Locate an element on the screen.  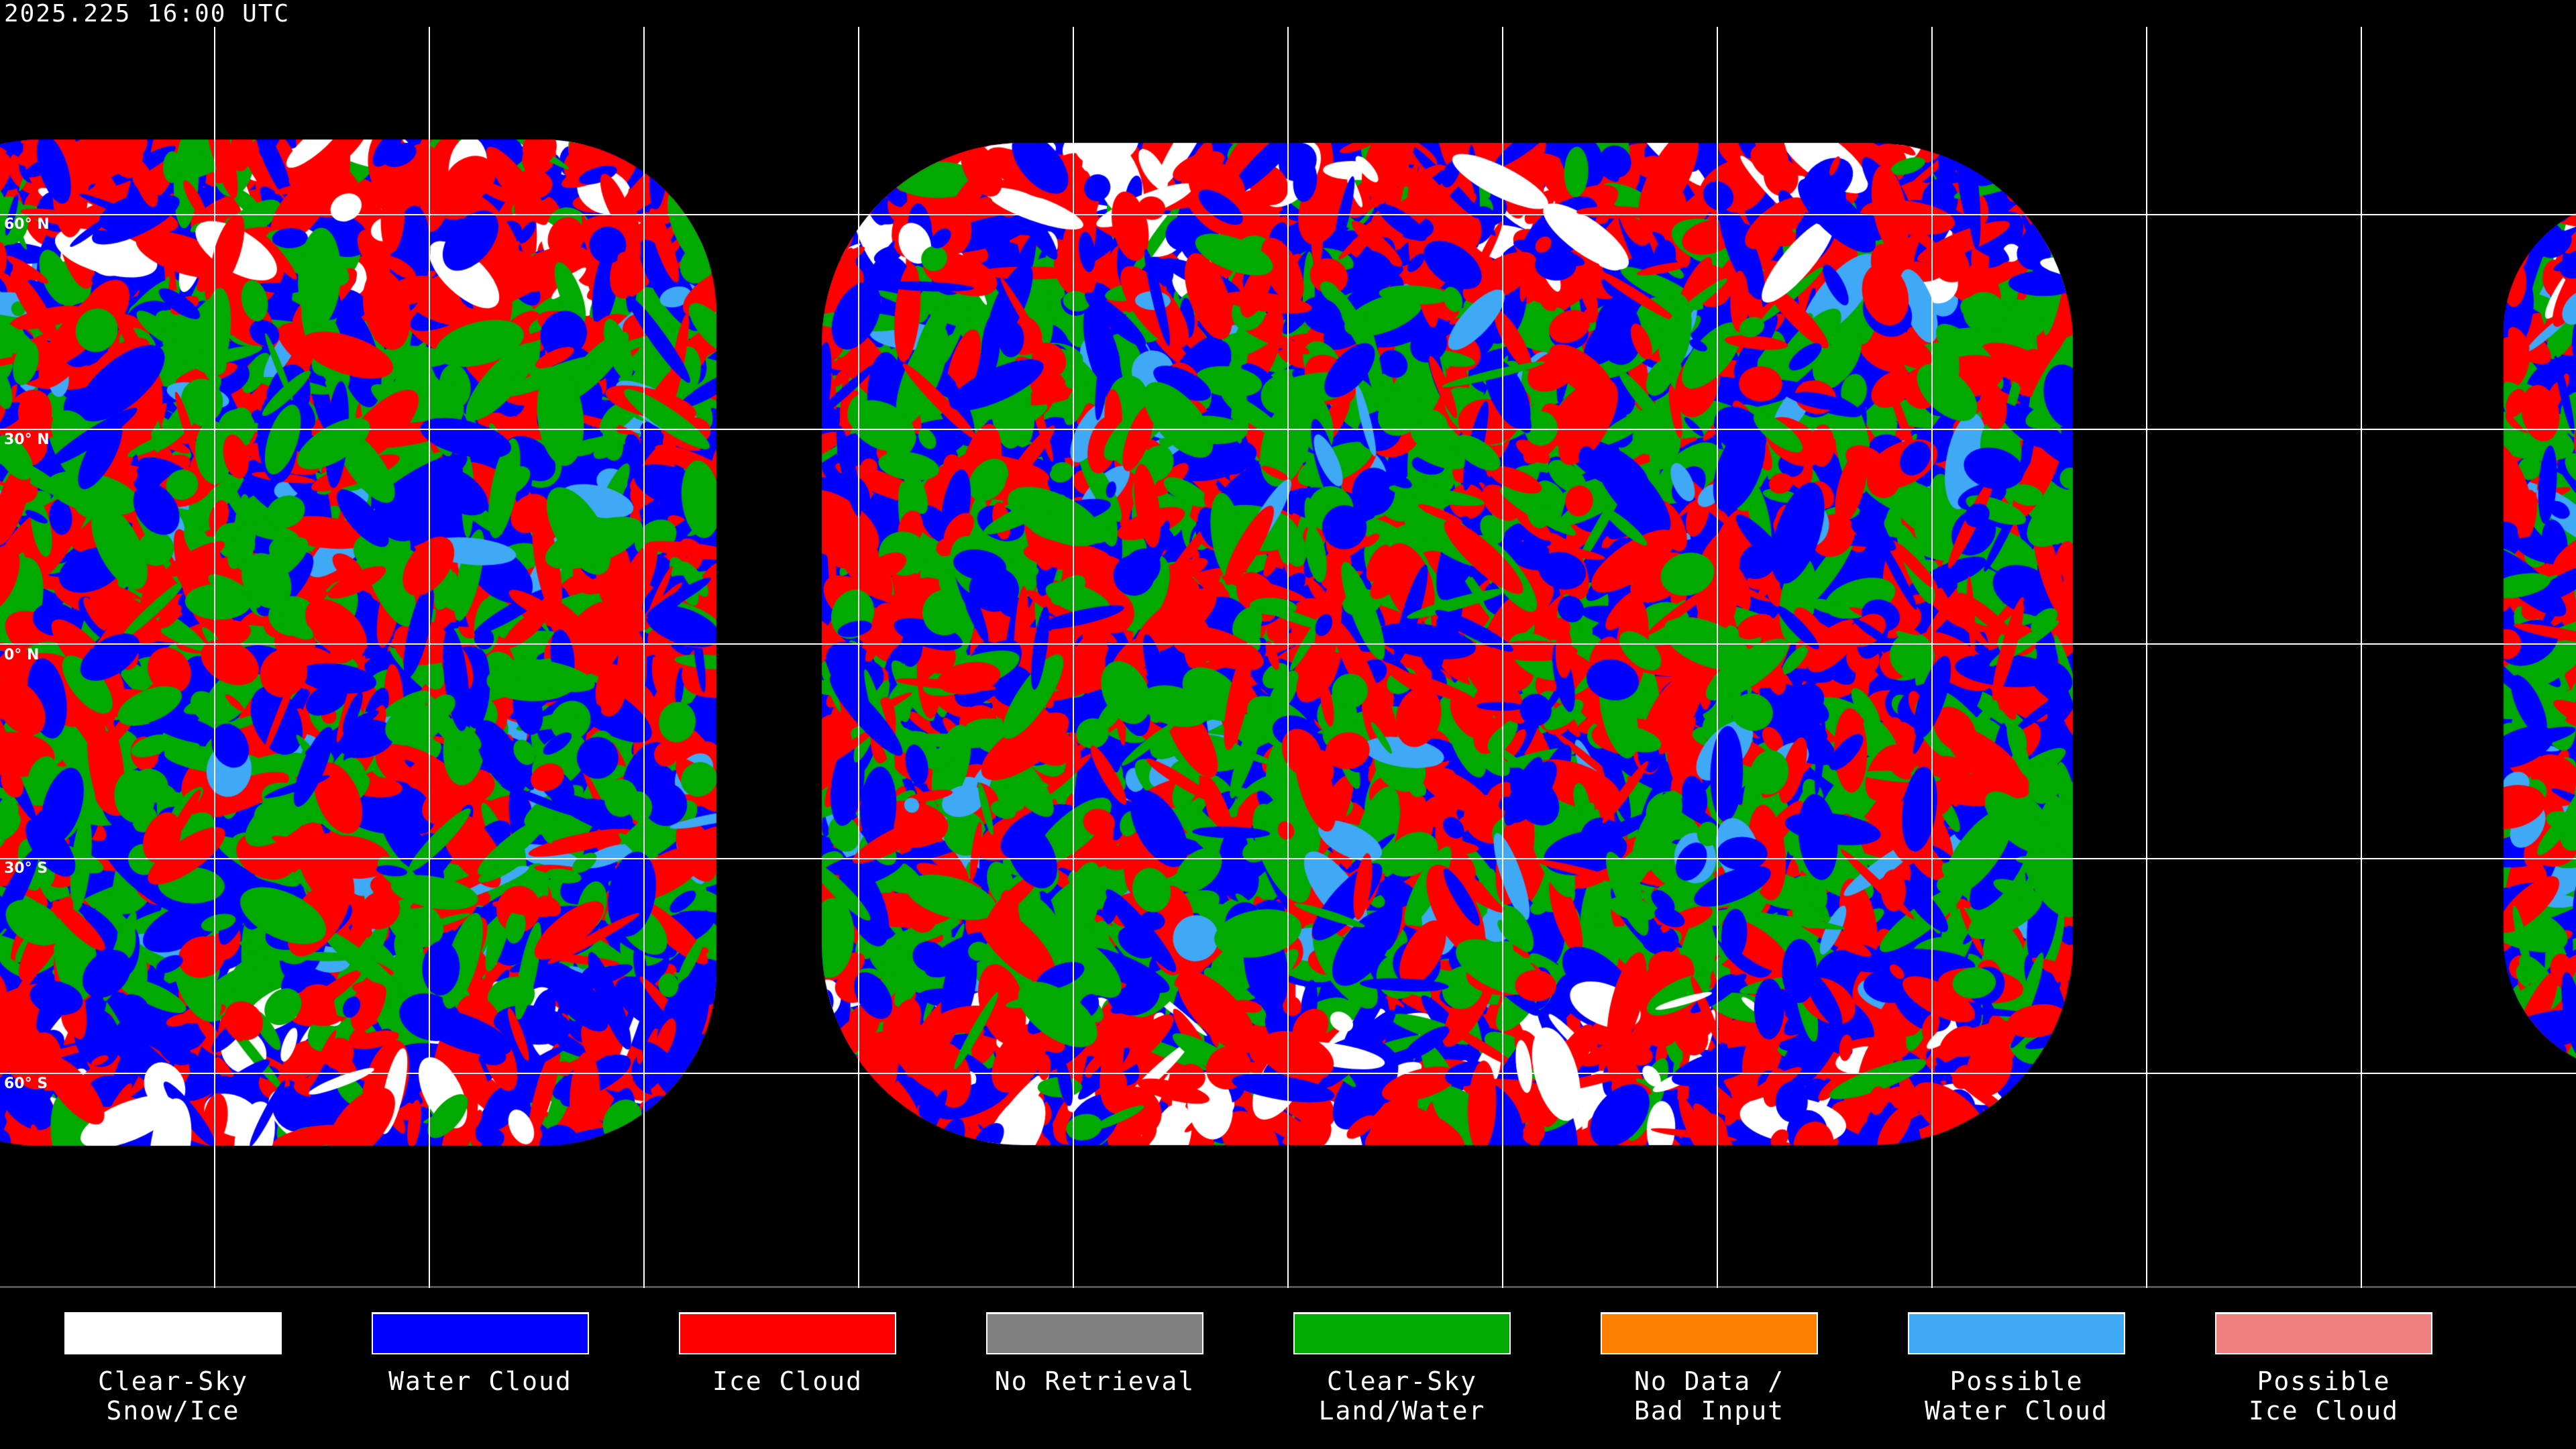
lat-label-30s: 30° S is located at coordinates (26, 868).